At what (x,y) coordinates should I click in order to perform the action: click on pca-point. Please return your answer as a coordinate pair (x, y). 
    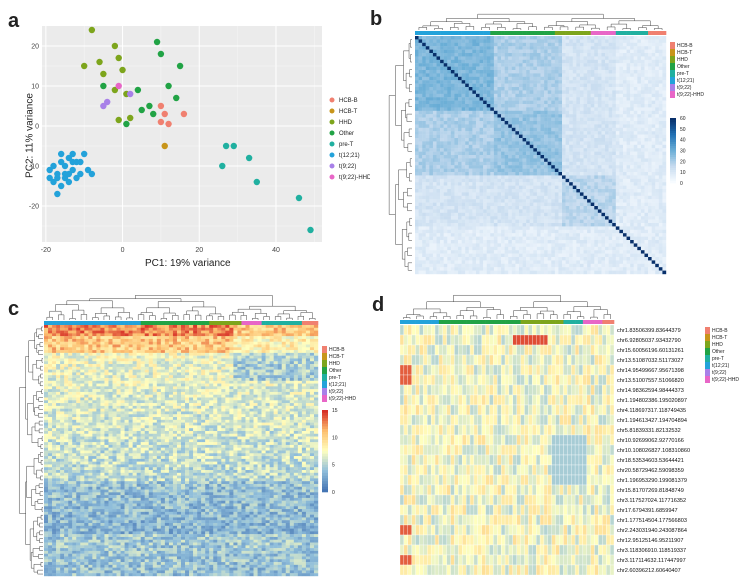
    Looking at the image, I should click on (92, 30).